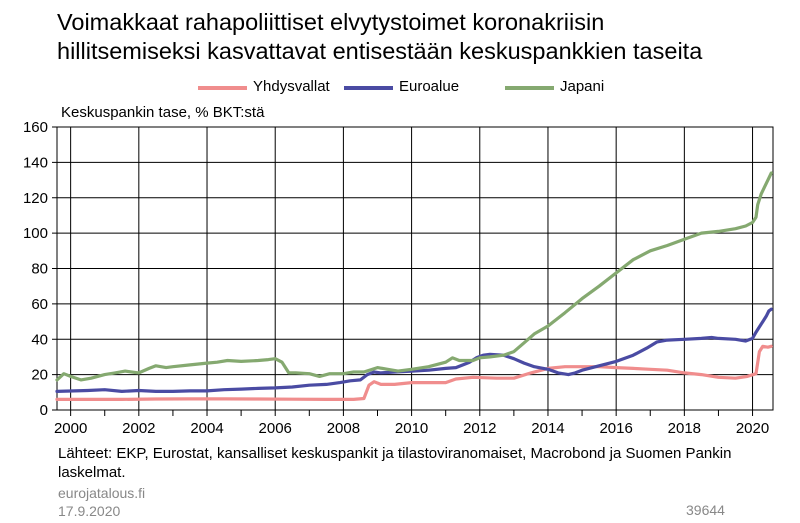 The width and height of the screenshot is (800, 523). Describe the element at coordinates (39, 339) in the screenshot. I see `y-tick-label-40: 40` at that location.